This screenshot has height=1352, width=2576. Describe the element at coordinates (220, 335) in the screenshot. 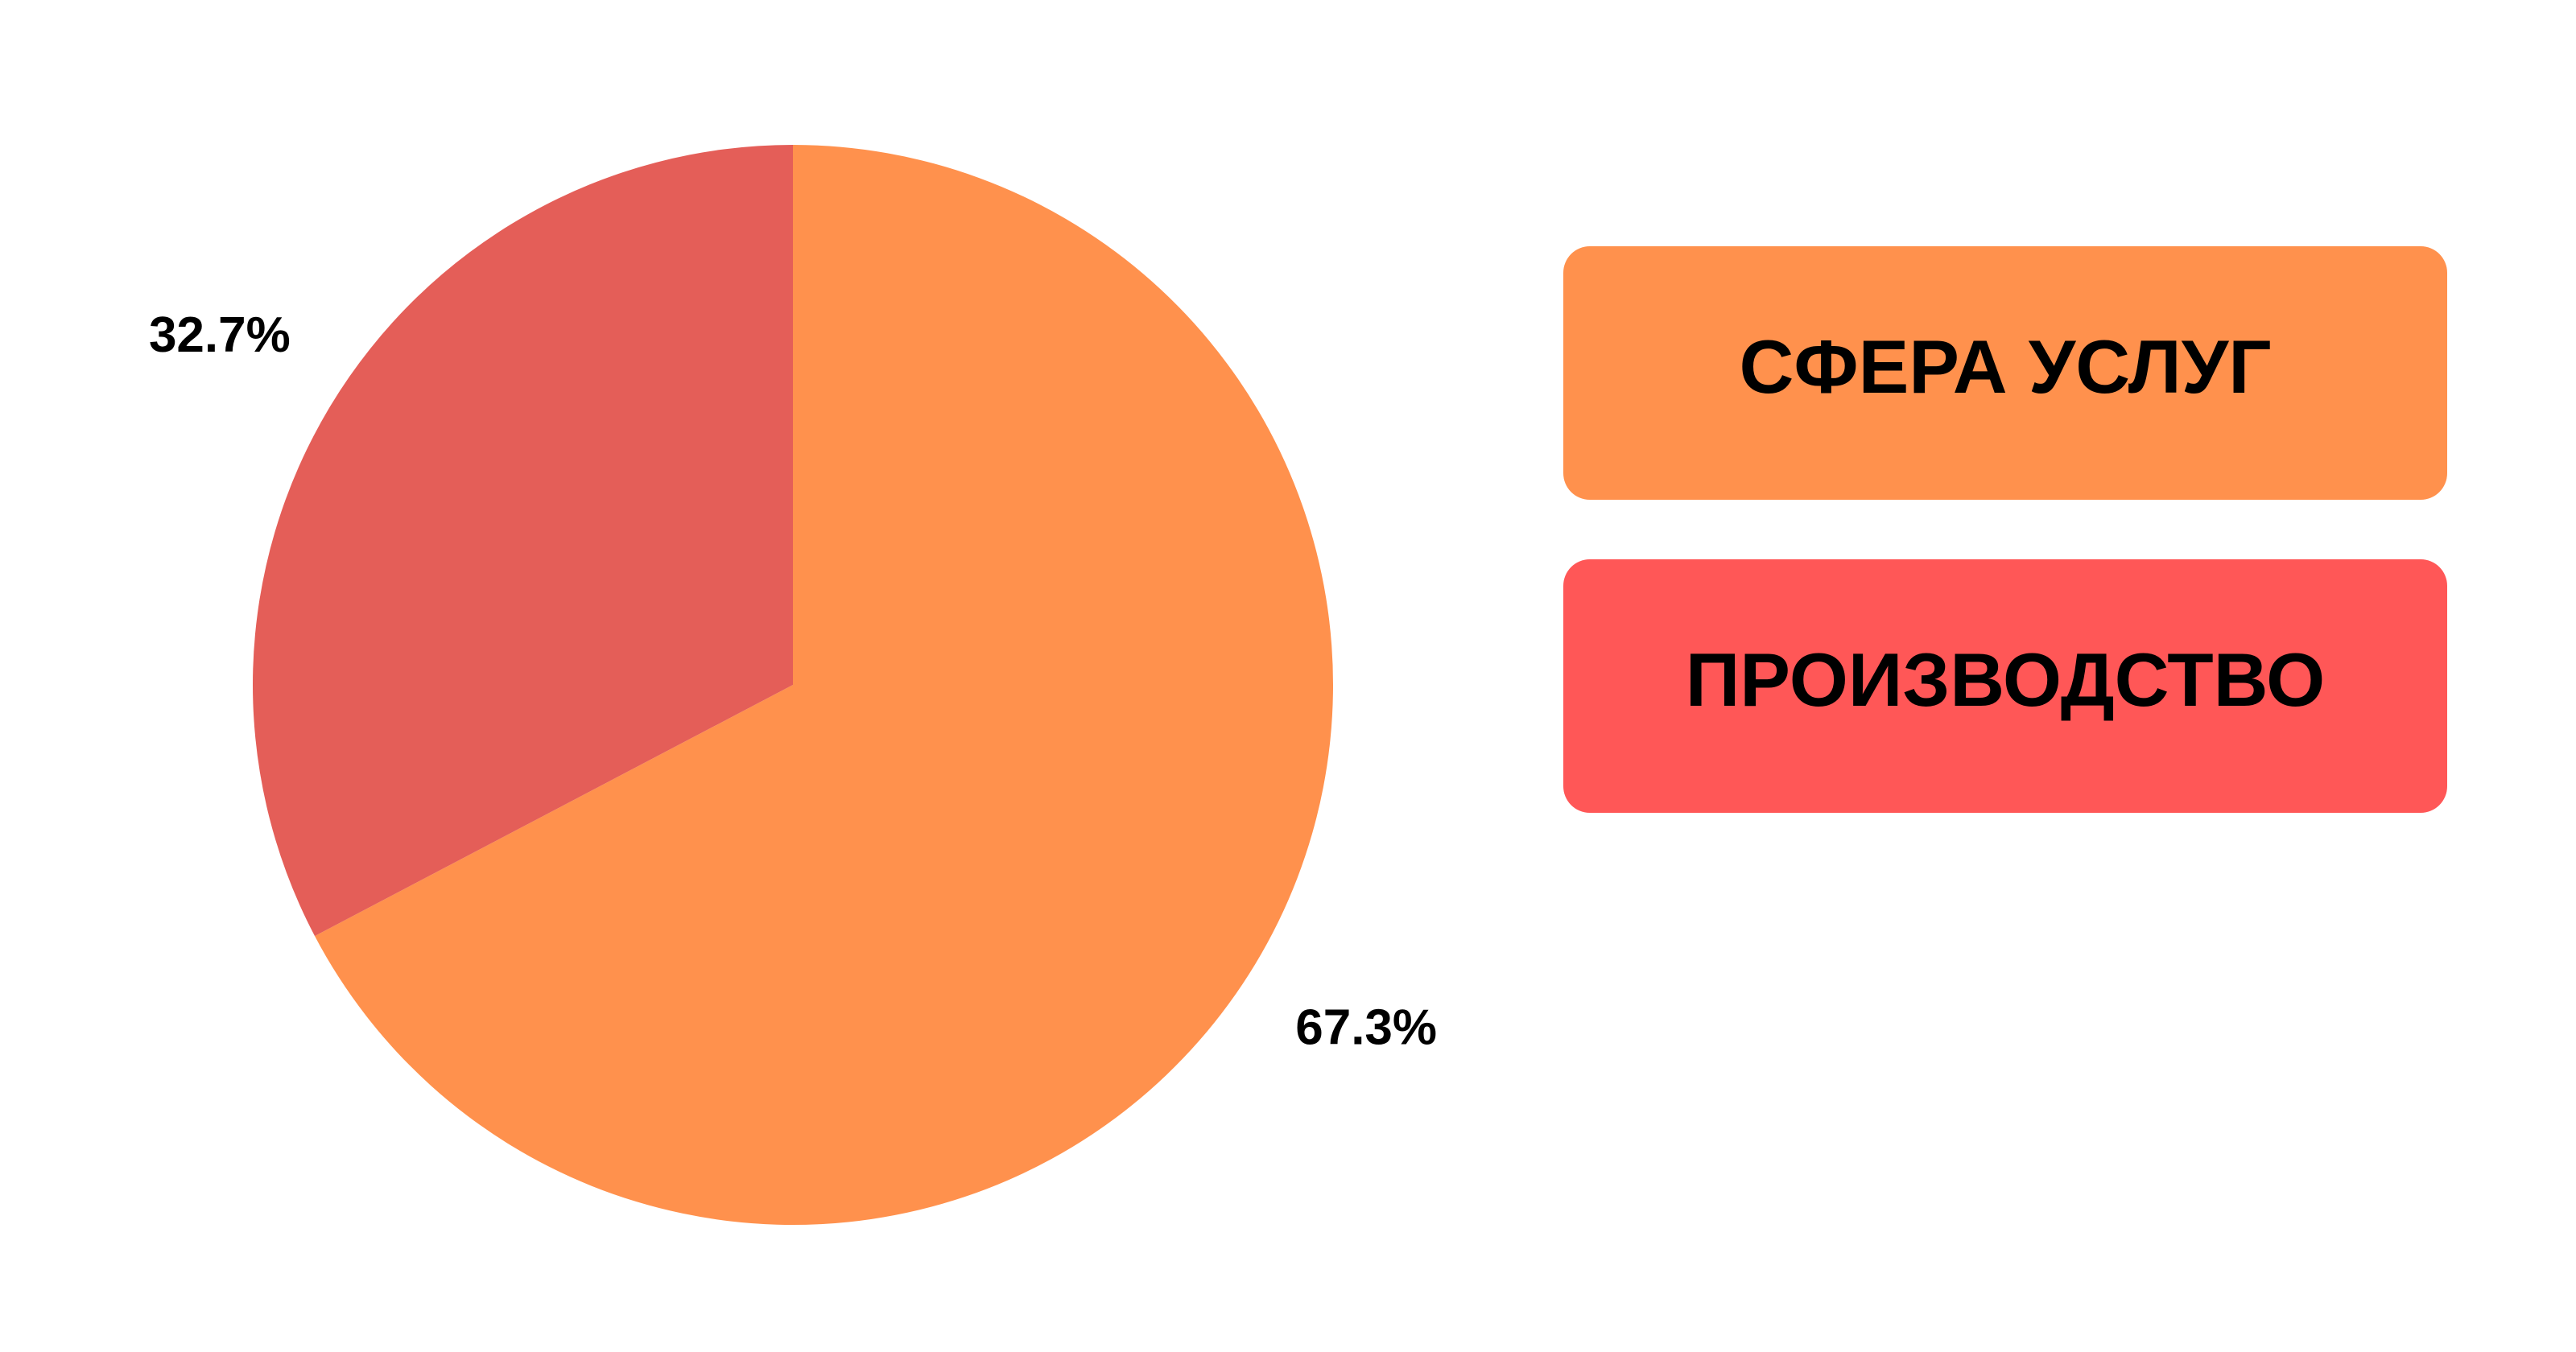

I see `slice-label: 32.7%` at that location.